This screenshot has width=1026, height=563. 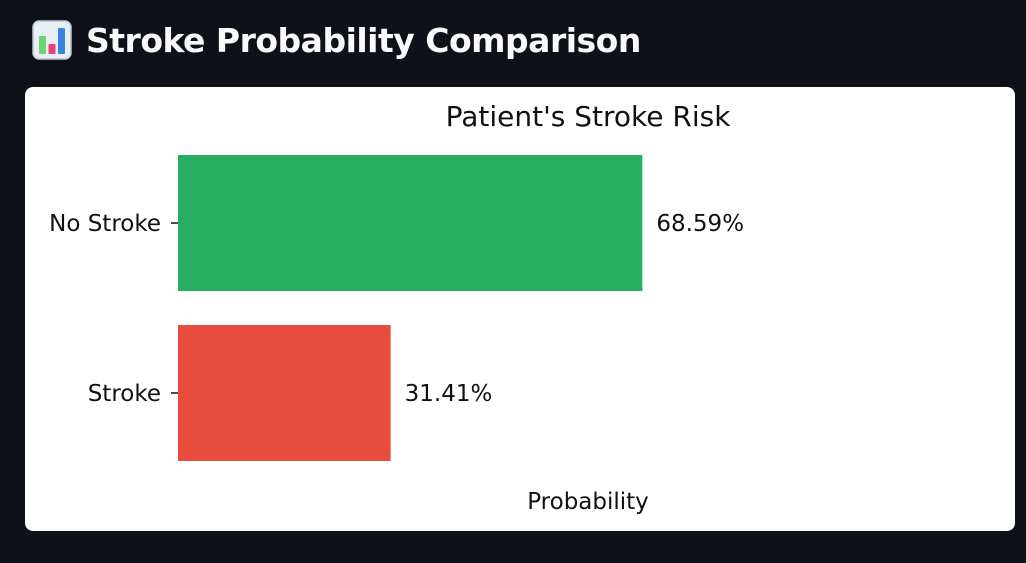 What do you see at coordinates (105, 224) in the screenshot?
I see `y-tick-label-no-stroke: No Stroke` at bounding box center [105, 224].